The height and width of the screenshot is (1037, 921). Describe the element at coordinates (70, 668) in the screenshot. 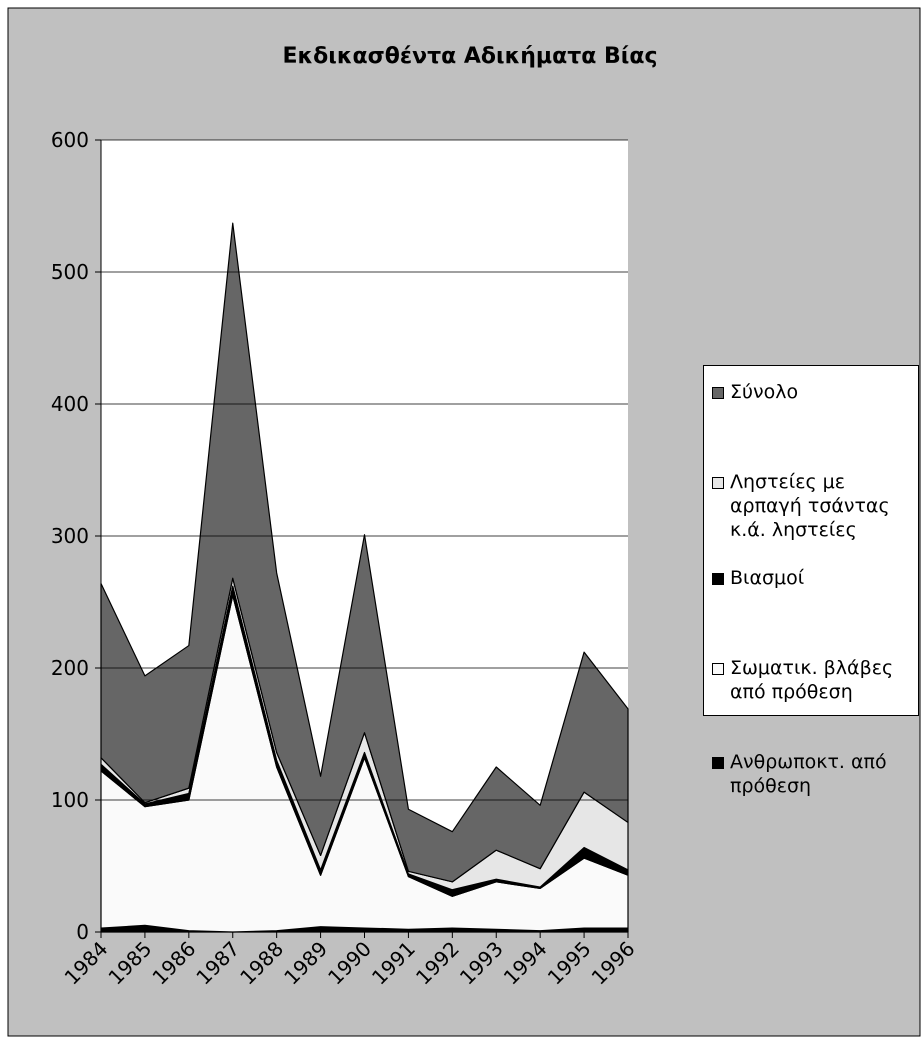

I see `y-tick-label: 200` at that location.